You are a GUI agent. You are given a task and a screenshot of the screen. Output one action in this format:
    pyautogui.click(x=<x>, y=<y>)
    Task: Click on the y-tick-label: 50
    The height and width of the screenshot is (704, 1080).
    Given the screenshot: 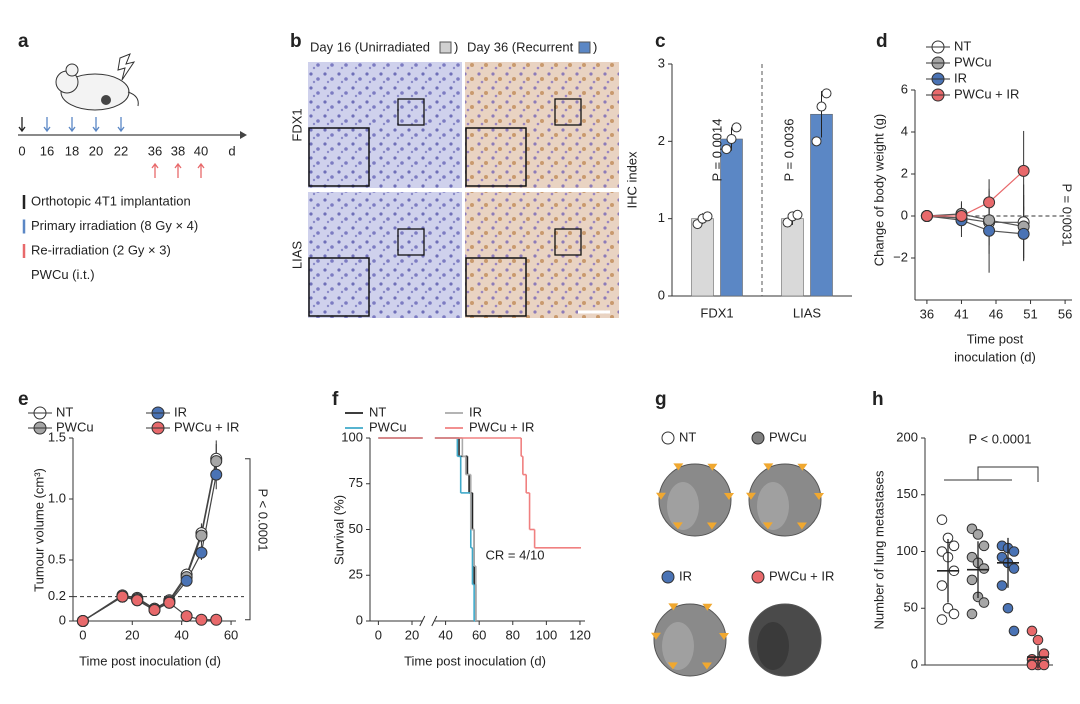 What is the action you would take?
    pyautogui.click(x=356, y=528)
    